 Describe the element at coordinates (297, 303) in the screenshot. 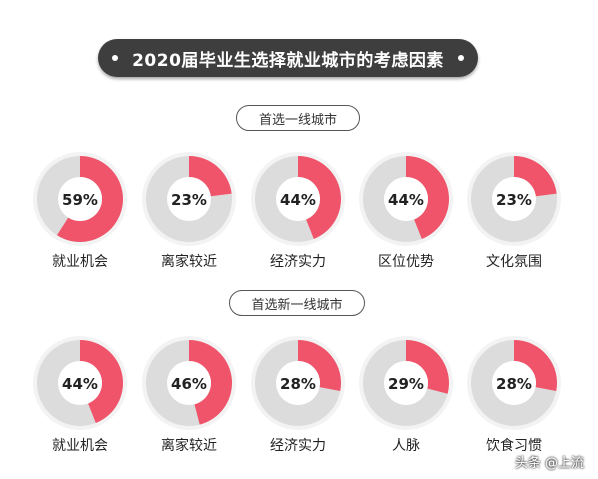

I see `section-label-new-tier1: 首选新一线城市` at that location.